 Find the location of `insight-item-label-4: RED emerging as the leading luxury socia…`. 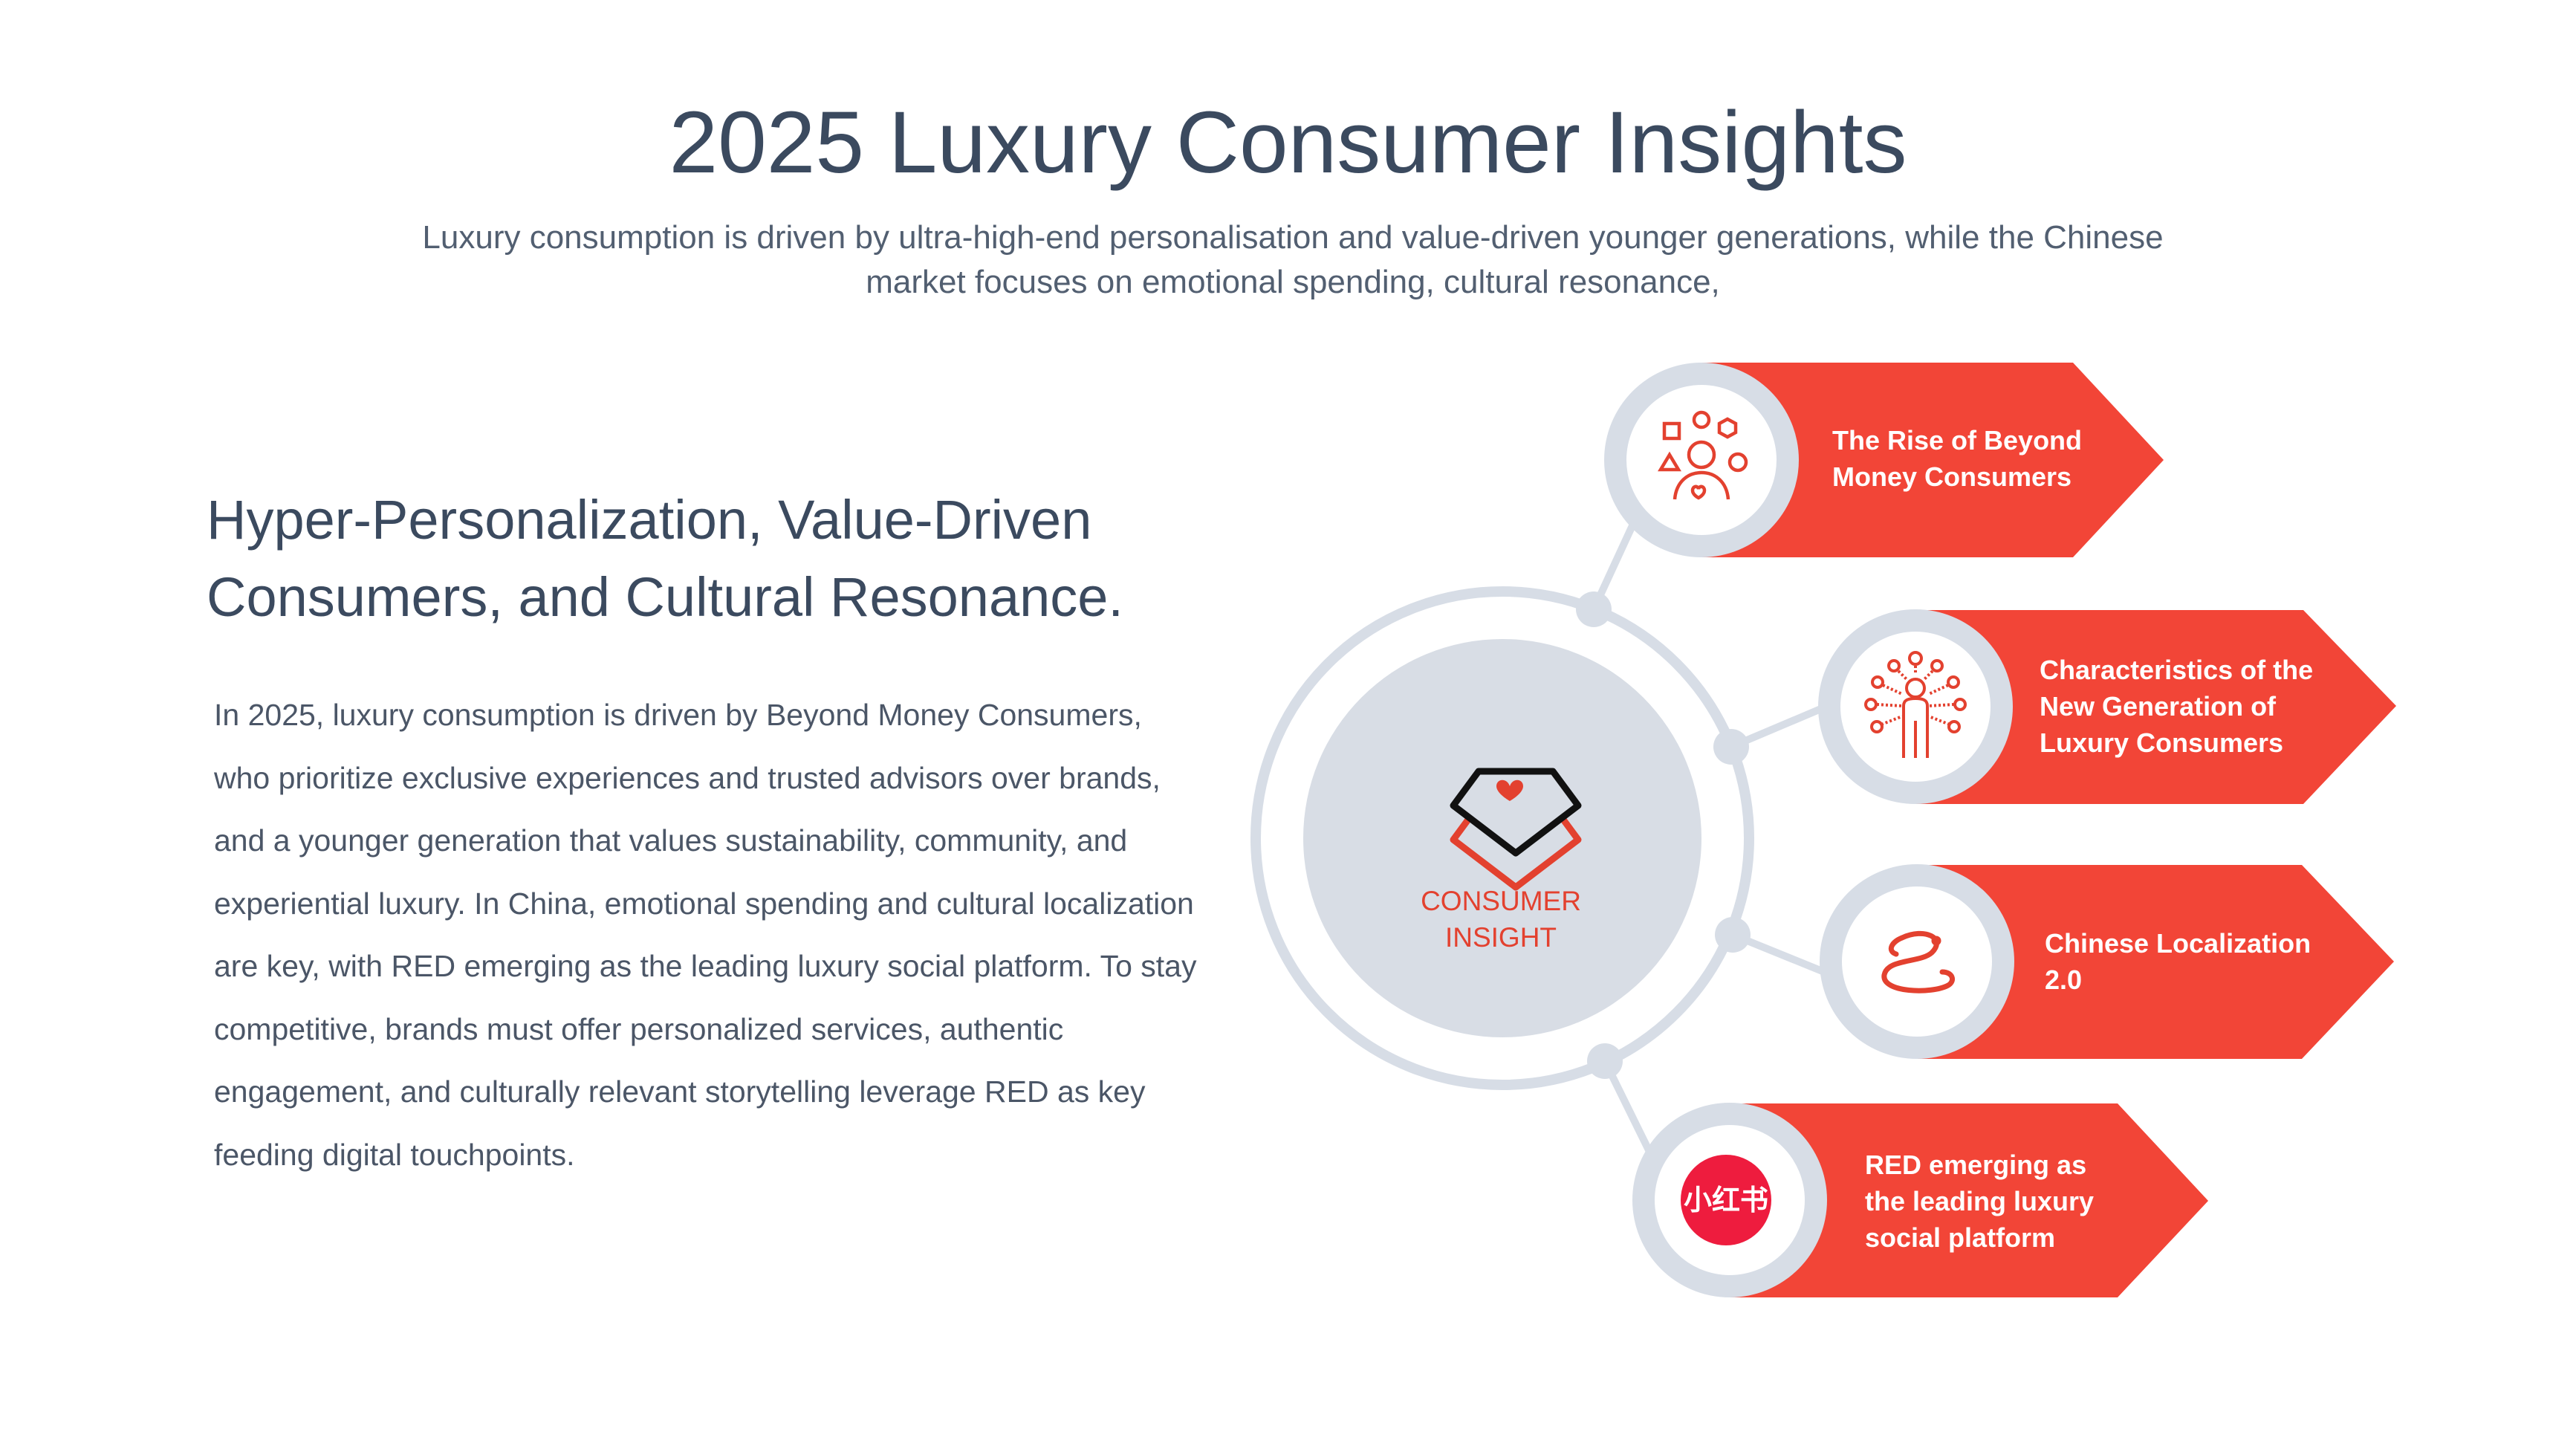

insight-item-label-4: RED emerging as the leading luxury socia… is located at coordinates (1980, 1201).